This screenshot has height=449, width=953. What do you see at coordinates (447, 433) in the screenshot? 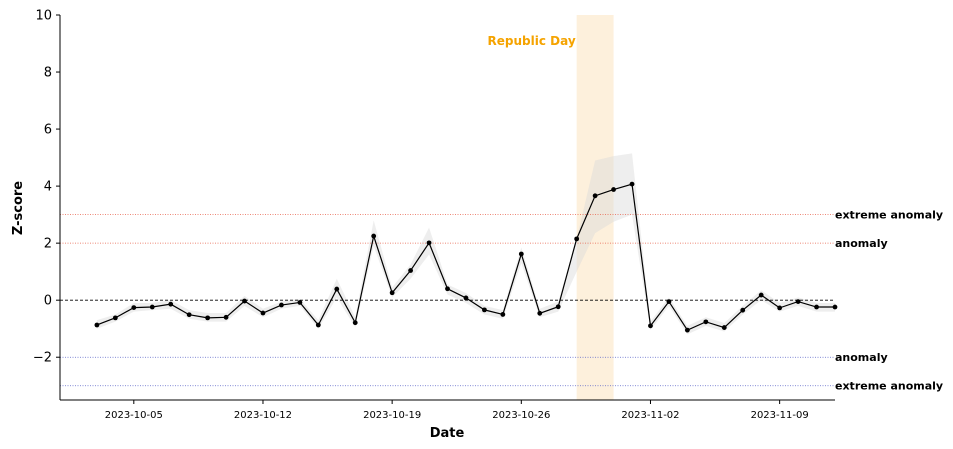
I see `x-axis-title: Date` at bounding box center [447, 433].